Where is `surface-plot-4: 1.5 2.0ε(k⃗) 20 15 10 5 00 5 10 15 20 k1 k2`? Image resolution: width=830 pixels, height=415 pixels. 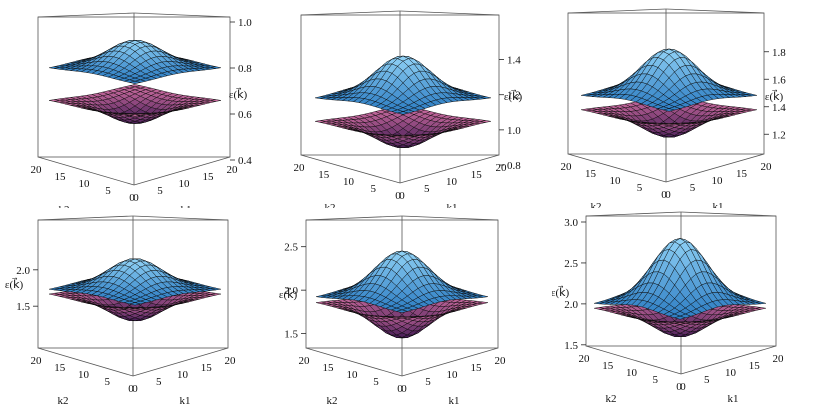 surface-plot-4: 1.5 2.0ε(k⃗) 20 15 10 5 00 5 10 15 20 k1 k2 is located at coordinates (121, 311).